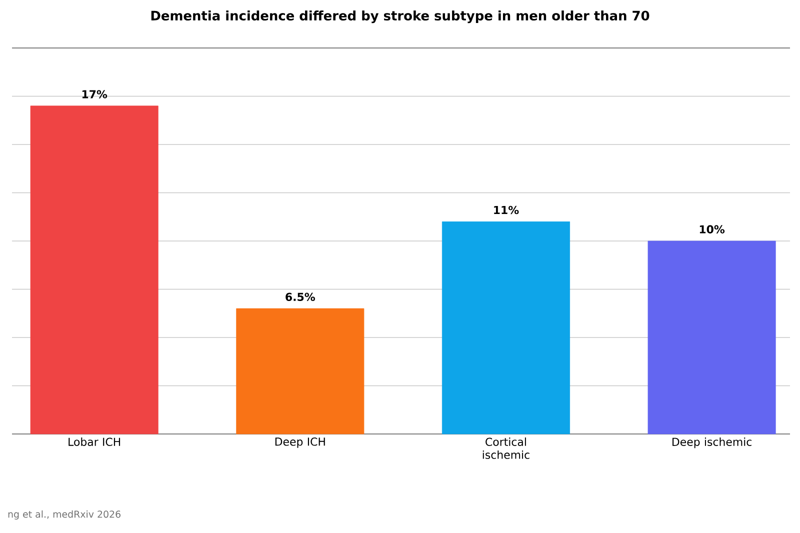 The image size is (800, 533). Describe the element at coordinates (300, 443) in the screenshot. I see `x-tick-label: Deep ICH` at that location.